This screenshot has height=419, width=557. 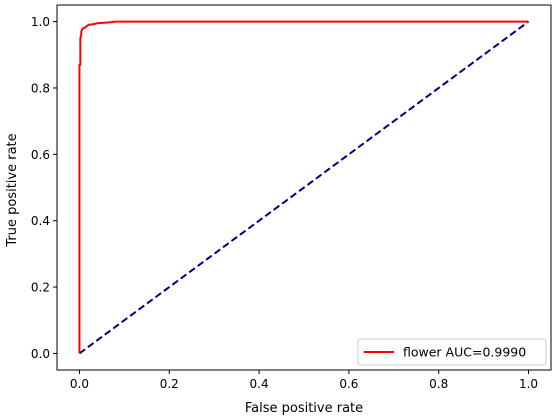 What do you see at coordinates (259, 384) in the screenshot?
I see `x-tick-label: 0.4` at bounding box center [259, 384].